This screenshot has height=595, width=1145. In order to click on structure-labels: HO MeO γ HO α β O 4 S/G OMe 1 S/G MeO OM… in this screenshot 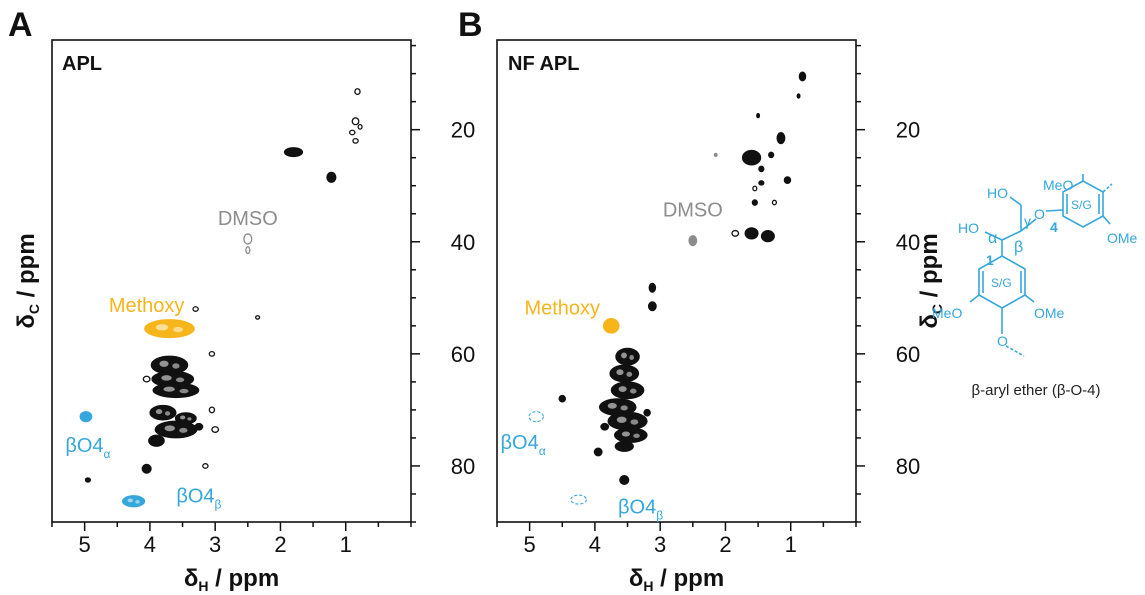, I will do `click(1035, 263)`.